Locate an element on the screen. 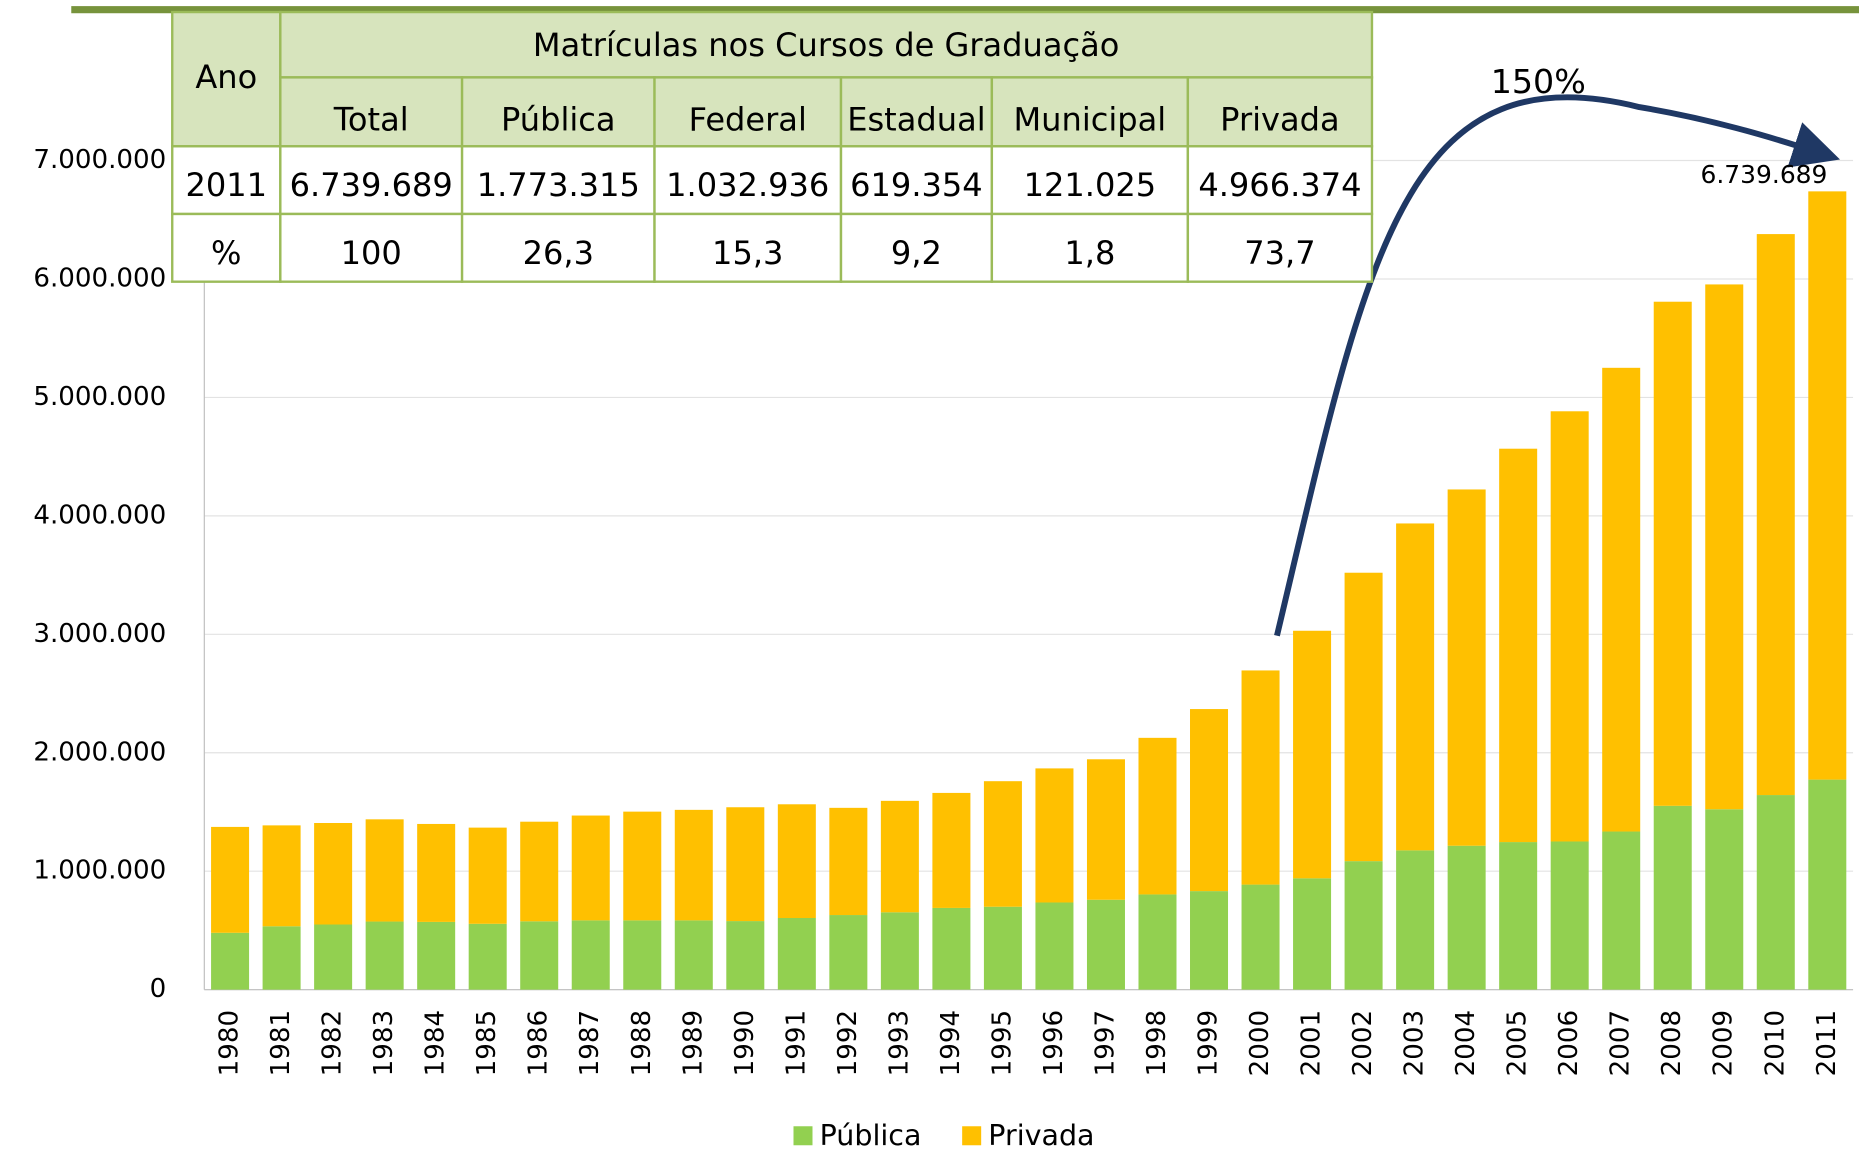 The height and width of the screenshot is (1149, 1859). x-tick-label: 2011 is located at coordinates (1827, 1043).